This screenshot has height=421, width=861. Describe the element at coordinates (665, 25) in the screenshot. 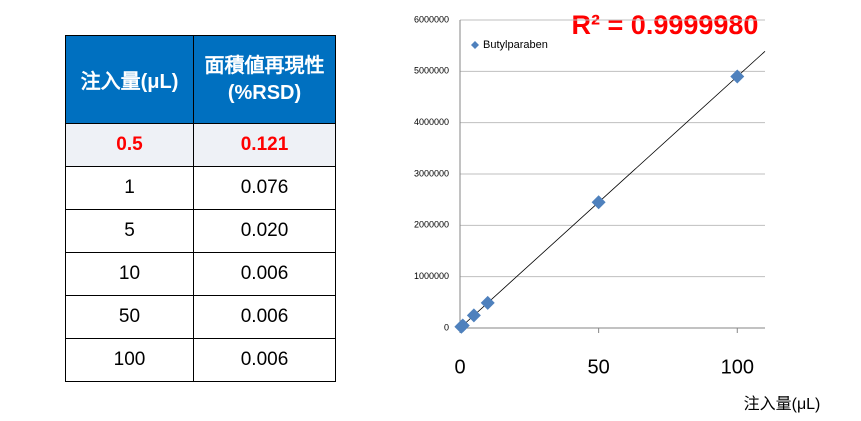

I see `r-squared: R² = 0.9999980` at that location.